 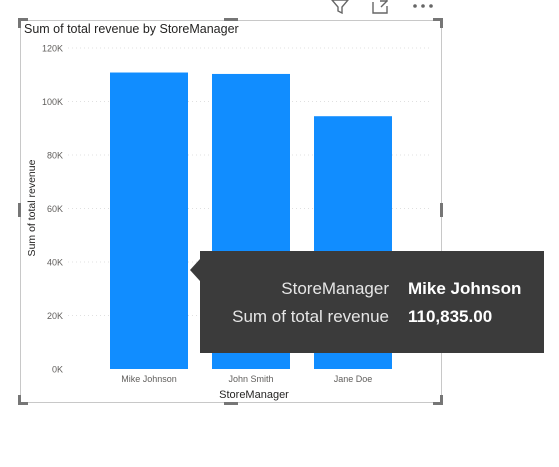 What do you see at coordinates (441, 210) in the screenshot?
I see `resize-handle-right` at bounding box center [441, 210].